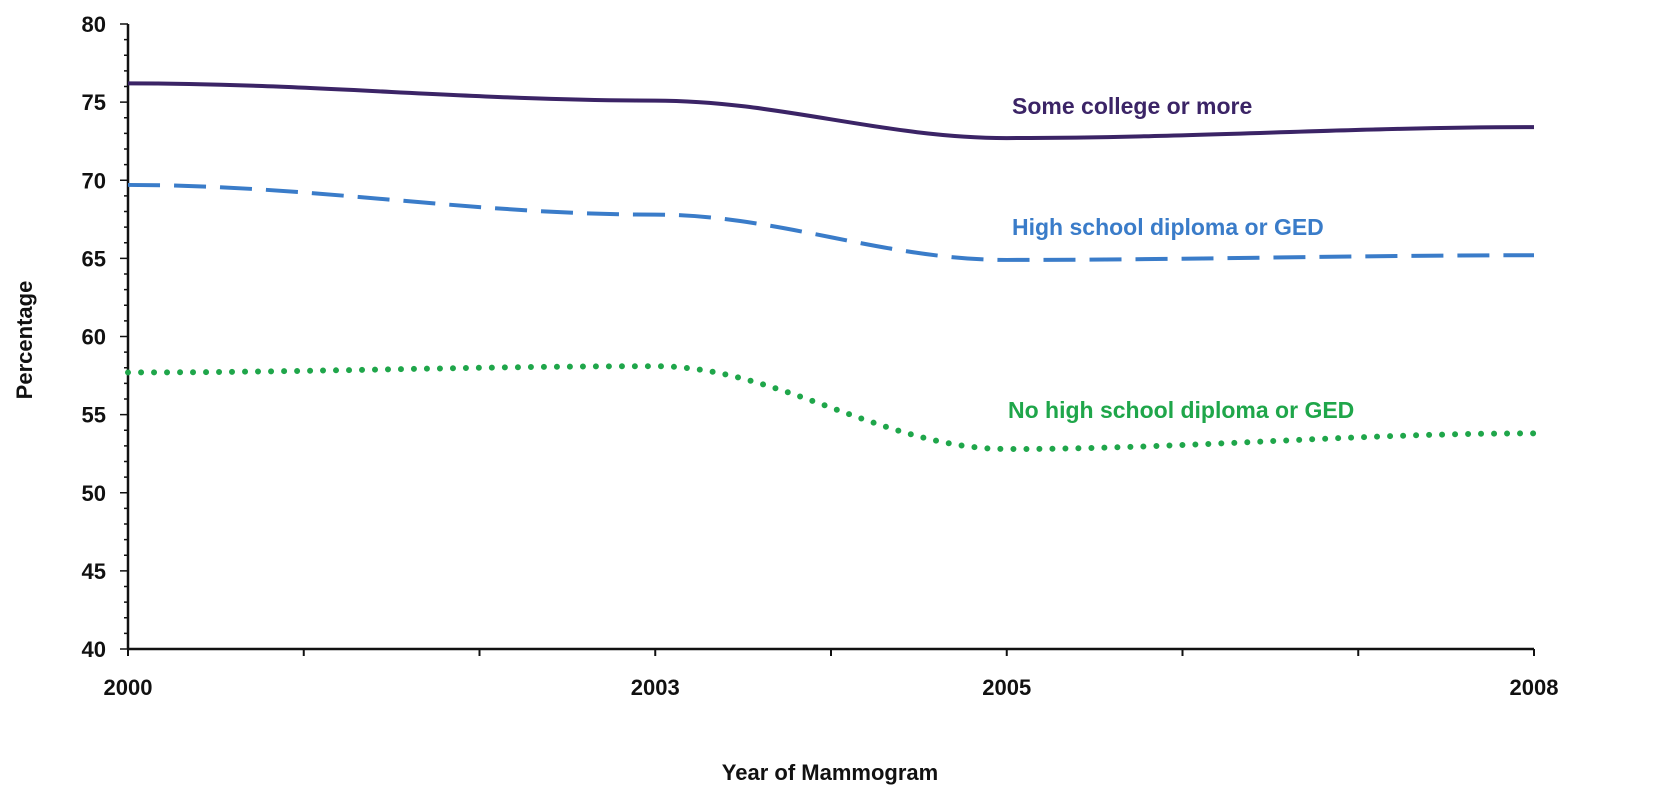 This screenshot has height=805, width=1656. Describe the element at coordinates (1132, 106) in the screenshot. I see `series-label-1: Some college or more` at that location.